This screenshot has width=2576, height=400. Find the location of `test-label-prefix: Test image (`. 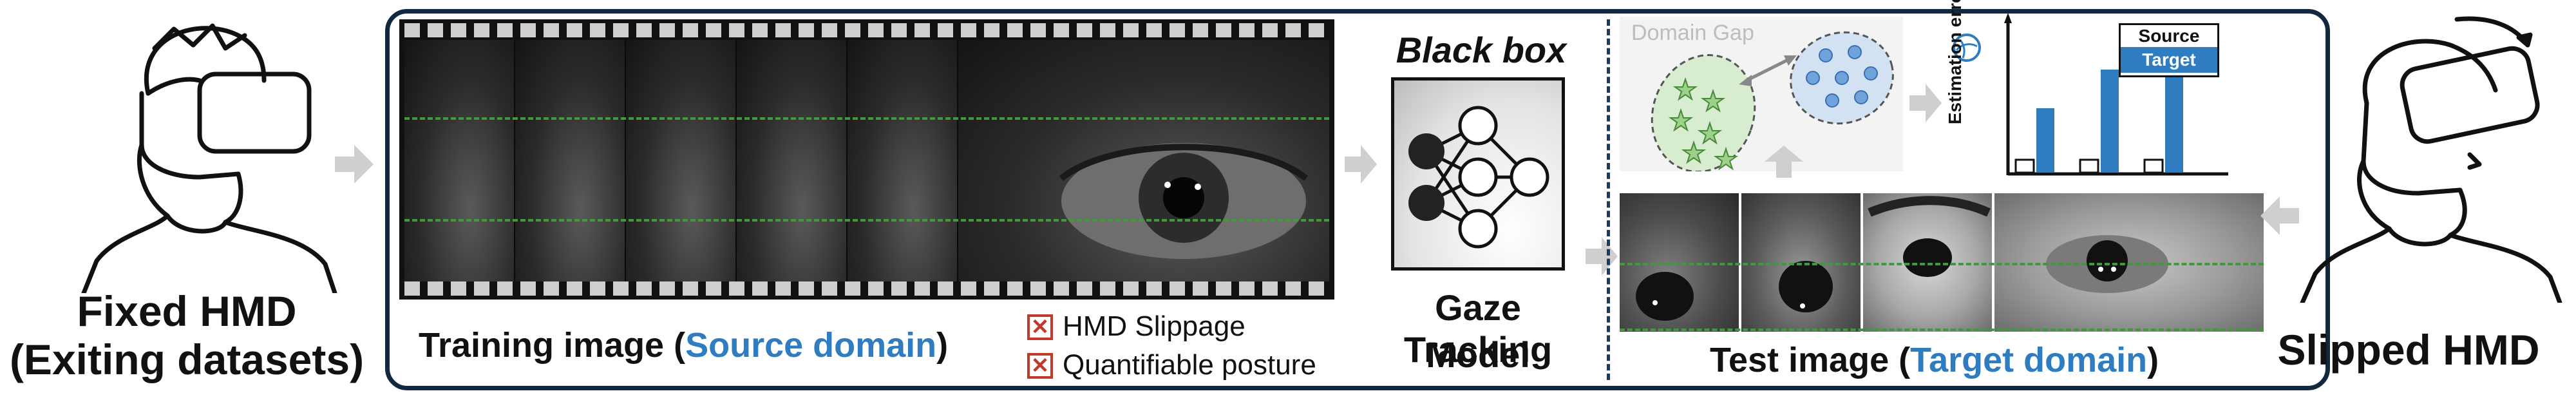

test-label-prefix: Test image ( is located at coordinates (1810, 360).